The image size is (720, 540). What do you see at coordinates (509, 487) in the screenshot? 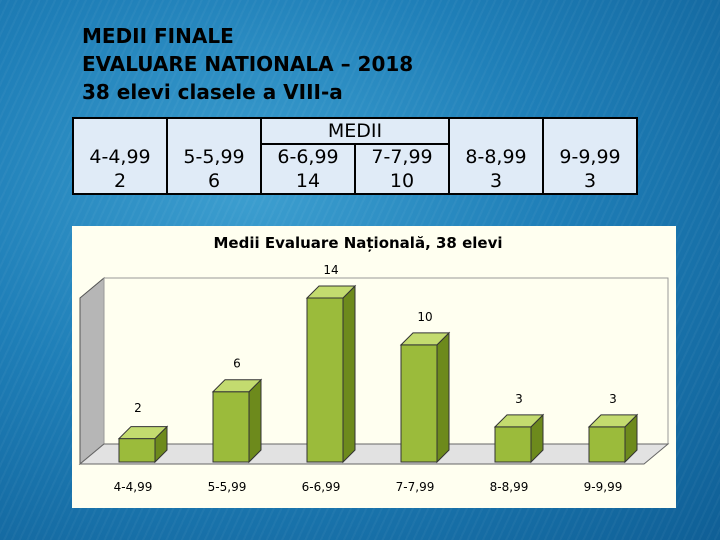
I see `category-tick-label: 8-8,99` at bounding box center [509, 487].